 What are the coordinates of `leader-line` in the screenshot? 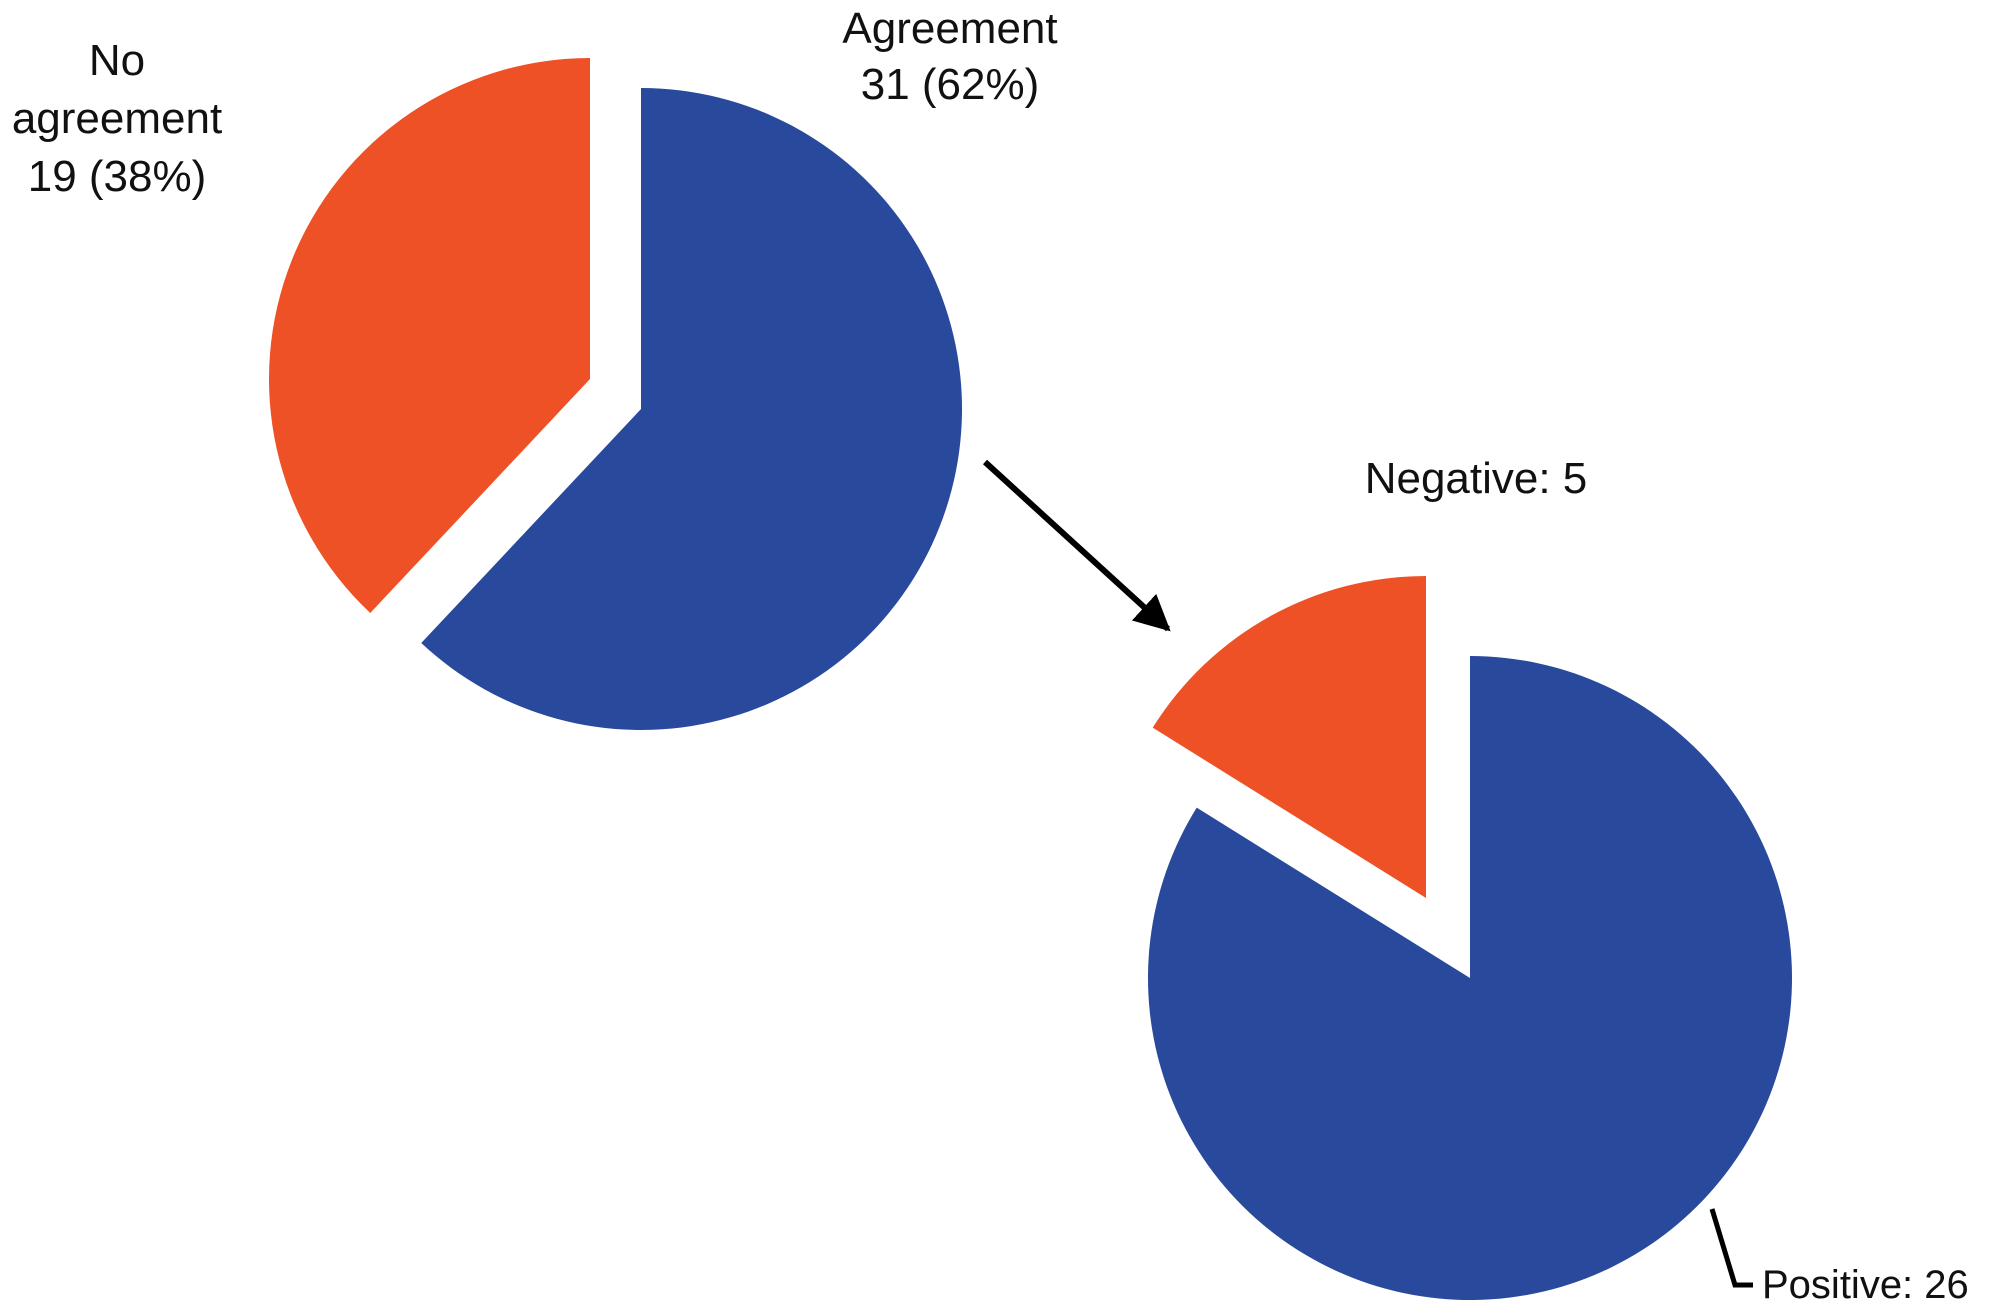 It's located at (1731, 1248).